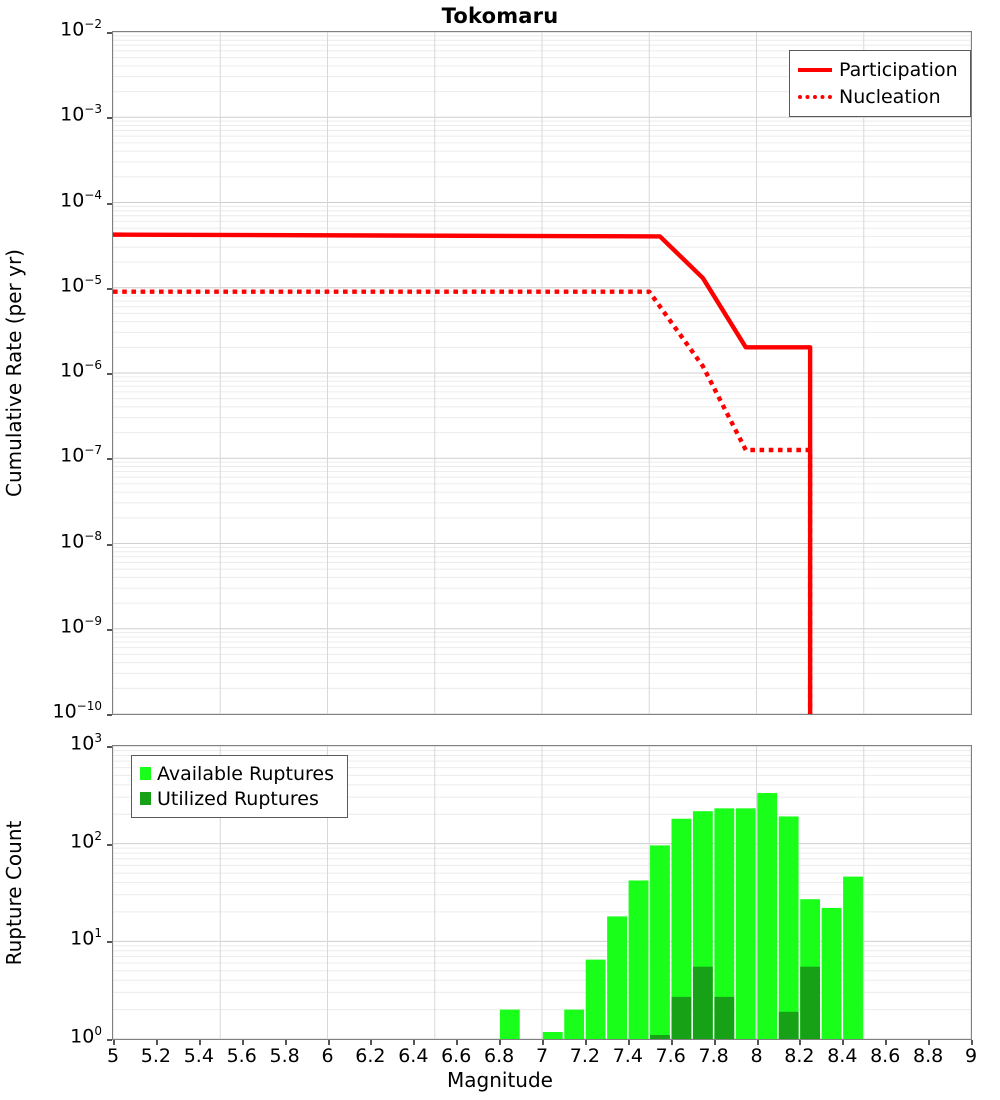 This screenshot has width=1000, height=1100. Describe the element at coordinates (885, 1056) in the screenshot. I see `x-tick-label: 8.6` at that location.